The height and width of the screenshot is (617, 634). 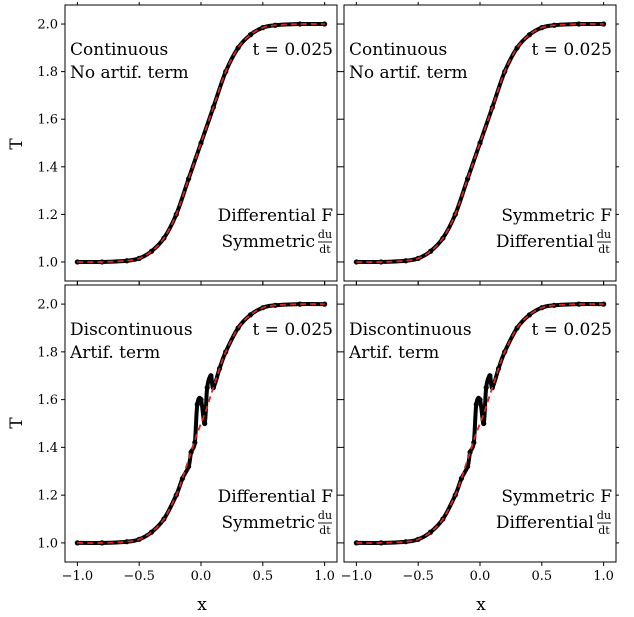 What do you see at coordinates (481, 605) in the screenshot?
I see `x-axis-label-right: x` at bounding box center [481, 605].